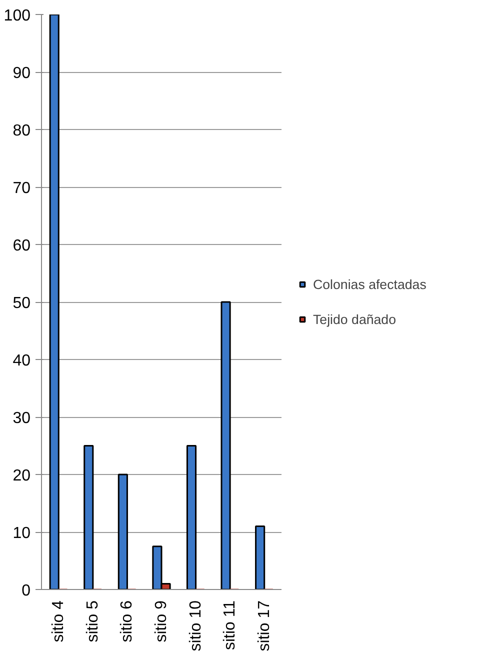  What do you see at coordinates (369, 284) in the screenshot?
I see `legend-label: Colonias afectadas` at bounding box center [369, 284].